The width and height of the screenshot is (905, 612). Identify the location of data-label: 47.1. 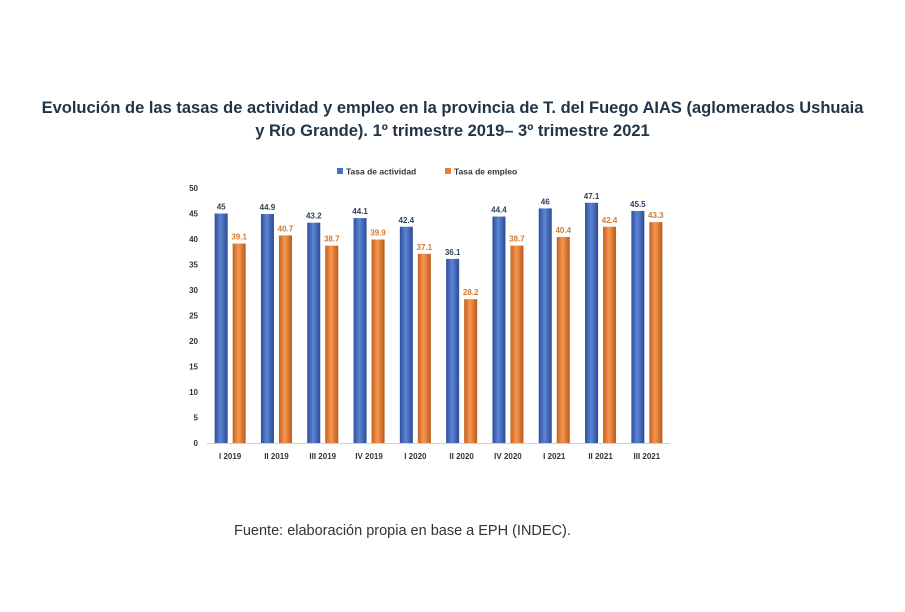
(592, 196).